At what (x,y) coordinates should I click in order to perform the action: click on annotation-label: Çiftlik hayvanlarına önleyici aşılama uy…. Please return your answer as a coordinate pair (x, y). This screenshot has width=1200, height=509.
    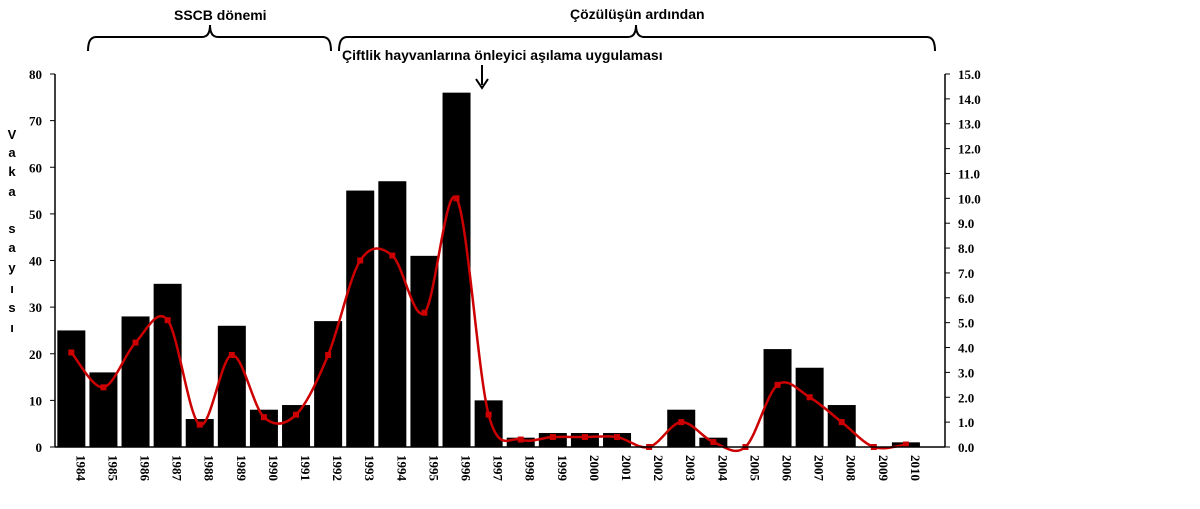
    Looking at the image, I should click on (502, 55).